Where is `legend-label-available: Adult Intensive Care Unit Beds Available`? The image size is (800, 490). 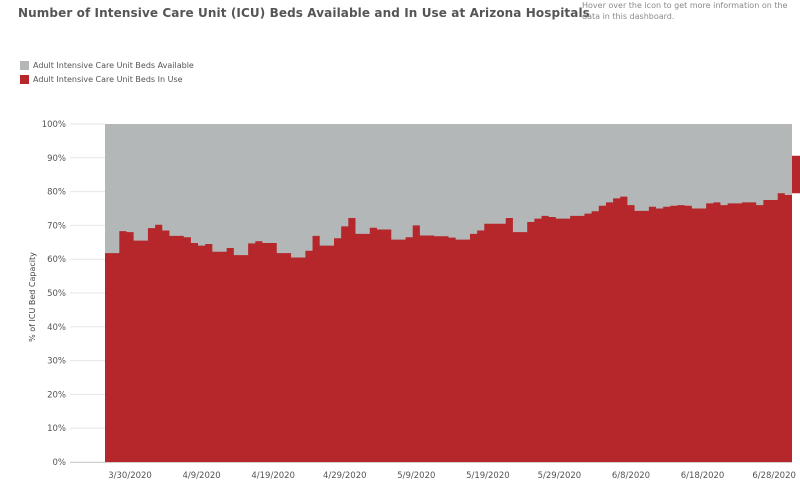 legend-label-available: Adult Intensive Care Unit Beds Available is located at coordinates (113, 65).